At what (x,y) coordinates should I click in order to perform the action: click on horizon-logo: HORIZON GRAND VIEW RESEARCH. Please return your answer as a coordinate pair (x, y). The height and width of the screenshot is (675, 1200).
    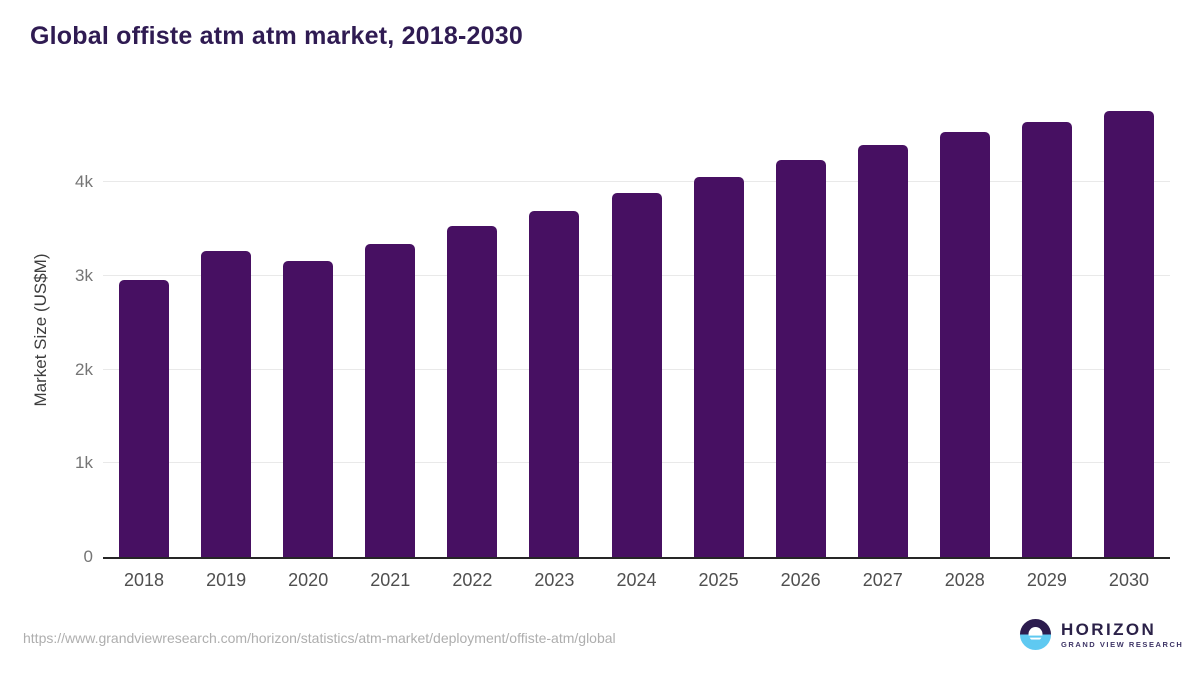
    Looking at the image, I should click on (1101, 634).